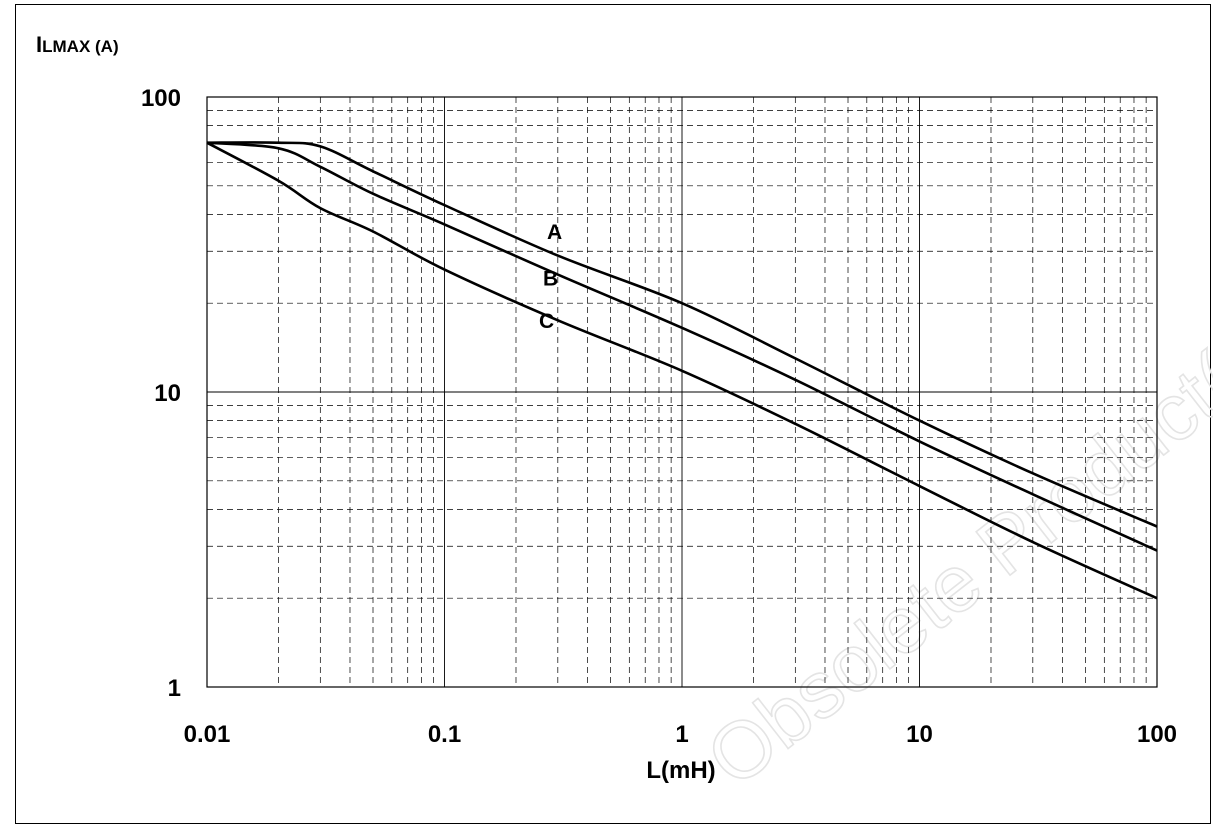  Describe the element at coordinates (546, 321) in the screenshot. I see `curve-label-c: C` at that location.